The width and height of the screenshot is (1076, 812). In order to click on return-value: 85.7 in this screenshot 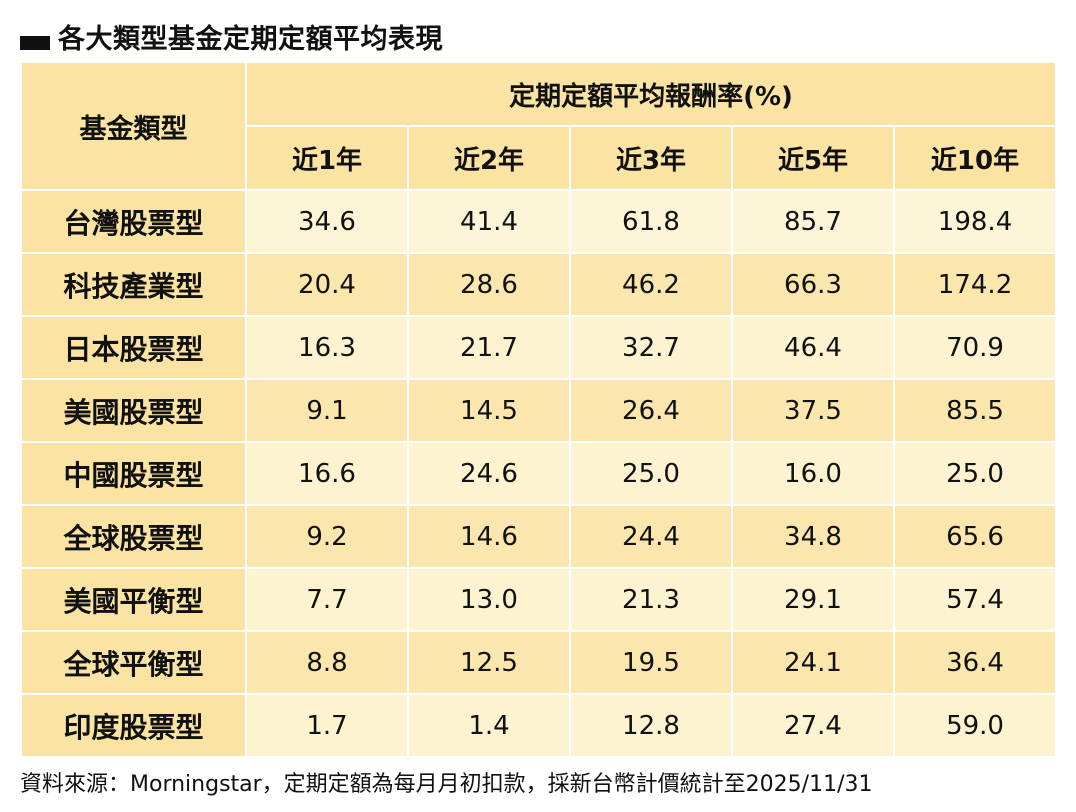, I will do `click(813, 221)`.